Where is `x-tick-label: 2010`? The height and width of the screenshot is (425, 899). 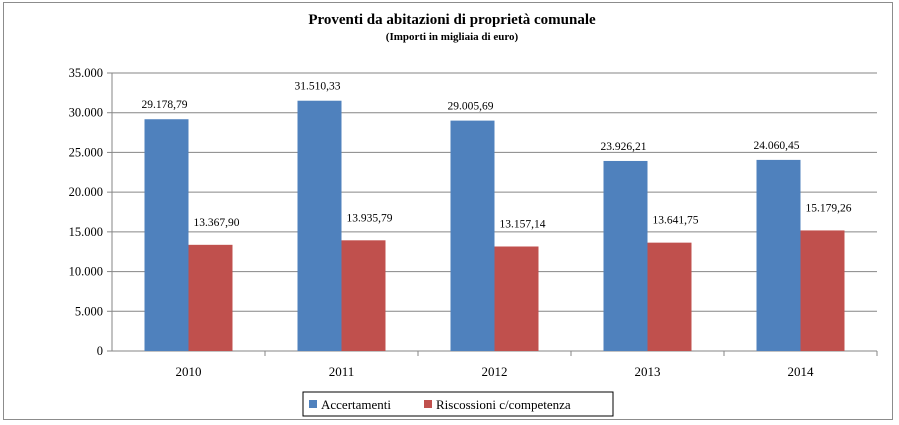 x-tick-label: 2010 is located at coordinates (189, 371).